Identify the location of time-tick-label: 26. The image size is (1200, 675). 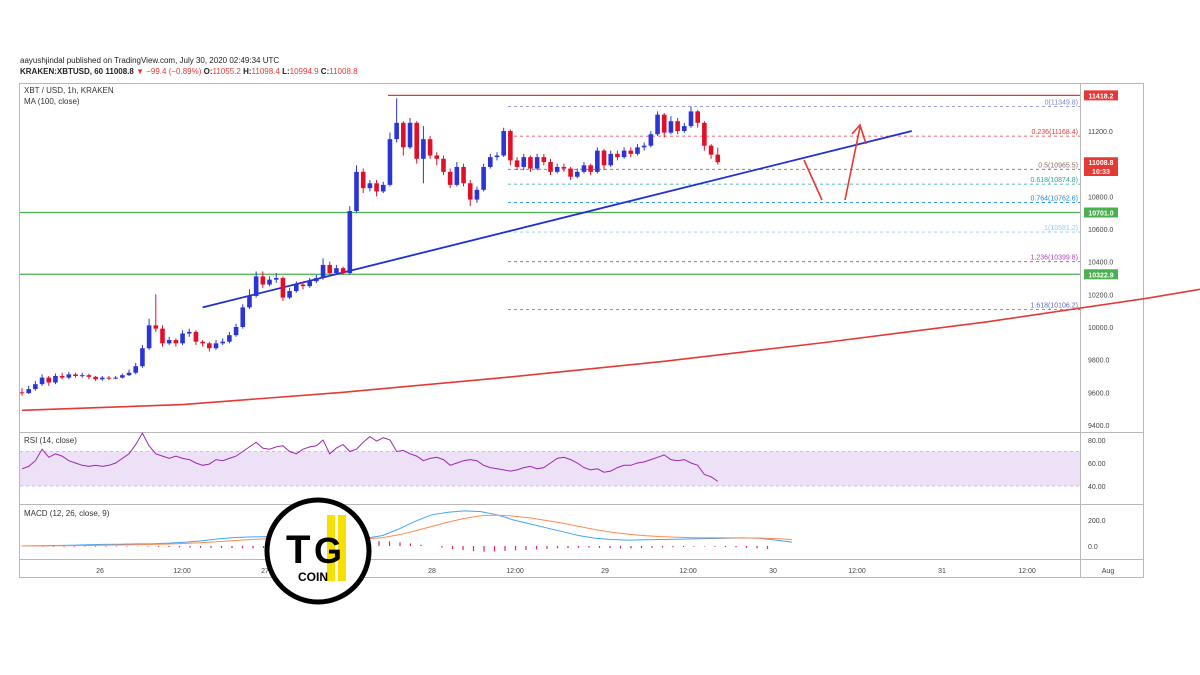
(100, 571).